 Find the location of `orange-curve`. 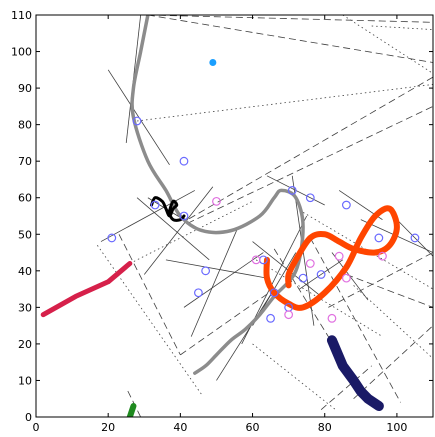

orange-curve is located at coordinates (331, 258).